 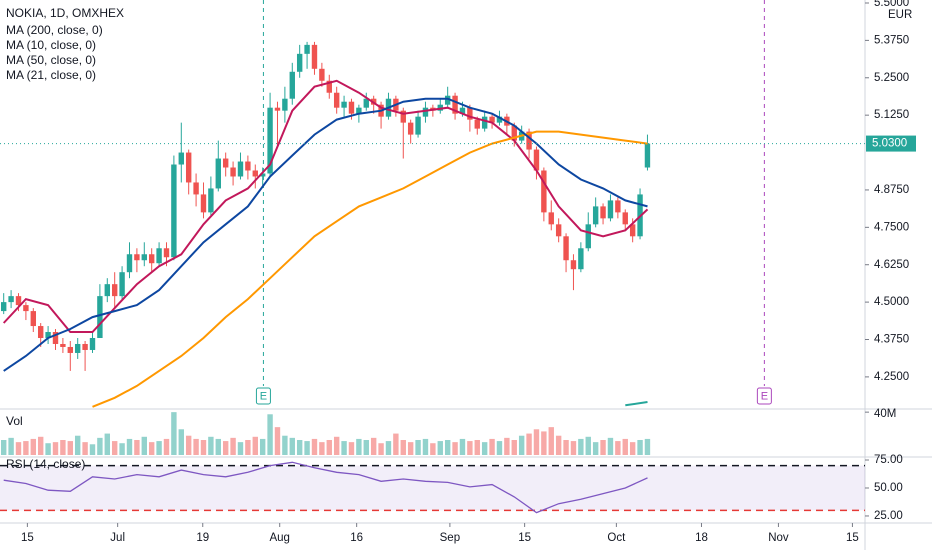 I want to click on last-price-label: 5.0300, so click(x=889, y=144).